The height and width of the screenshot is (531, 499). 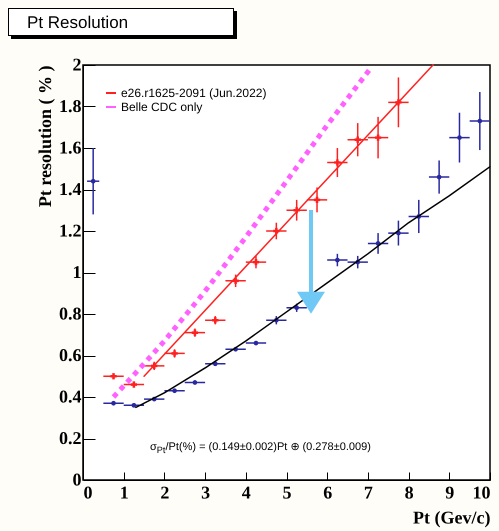 What do you see at coordinates (260, 448) in the screenshot?
I see `annotation: σ$_{Pt}$/Pt(%) = (0.149±0.002)Pt ⊕ (0.278±0.009)` at bounding box center [260, 448].